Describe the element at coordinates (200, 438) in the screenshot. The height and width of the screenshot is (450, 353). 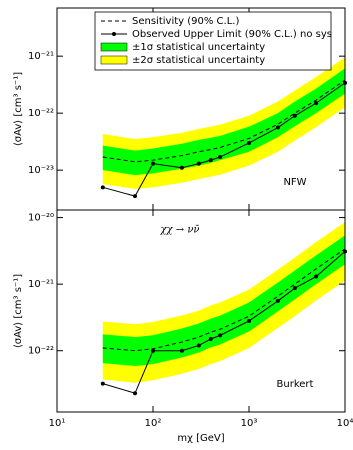
I see `x-axis-label: mχ [GeV]` at that location.